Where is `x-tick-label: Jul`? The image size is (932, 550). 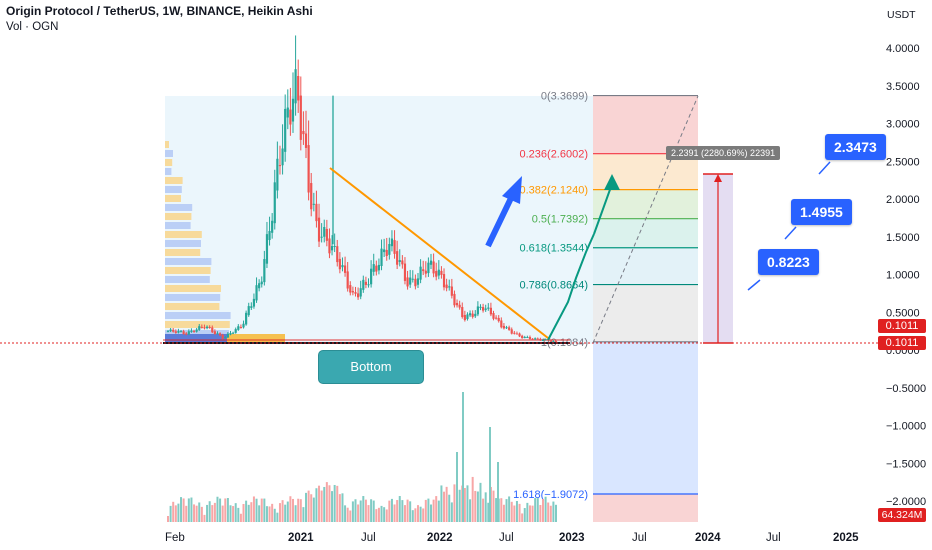 x-tick-label: Jul is located at coordinates (368, 538).